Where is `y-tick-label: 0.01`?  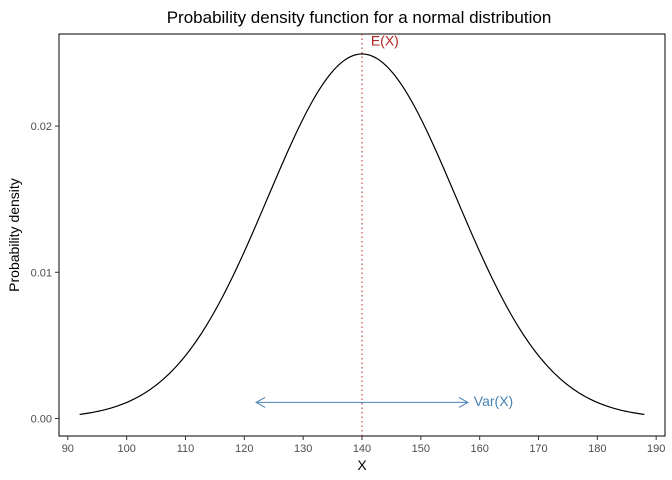
y-tick-label: 0.01 is located at coordinates (41, 273).